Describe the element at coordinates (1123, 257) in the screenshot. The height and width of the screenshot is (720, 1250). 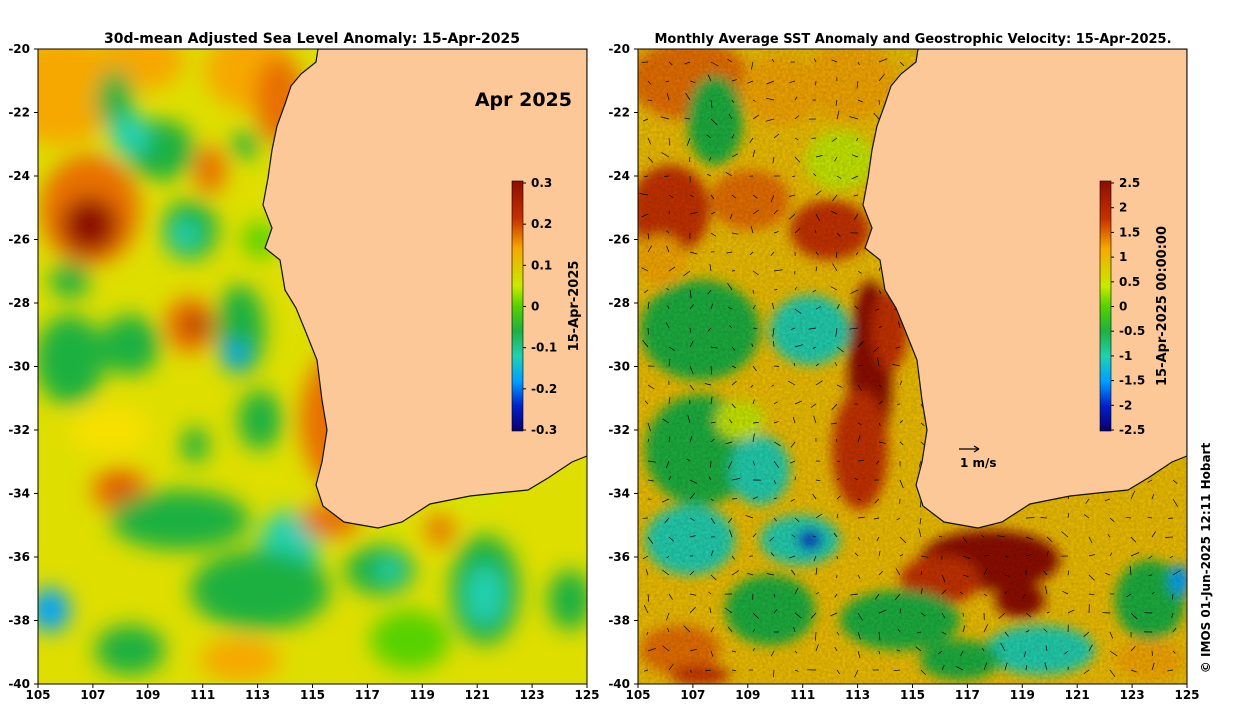
I see `colorbar-tick-label: 1` at that location.